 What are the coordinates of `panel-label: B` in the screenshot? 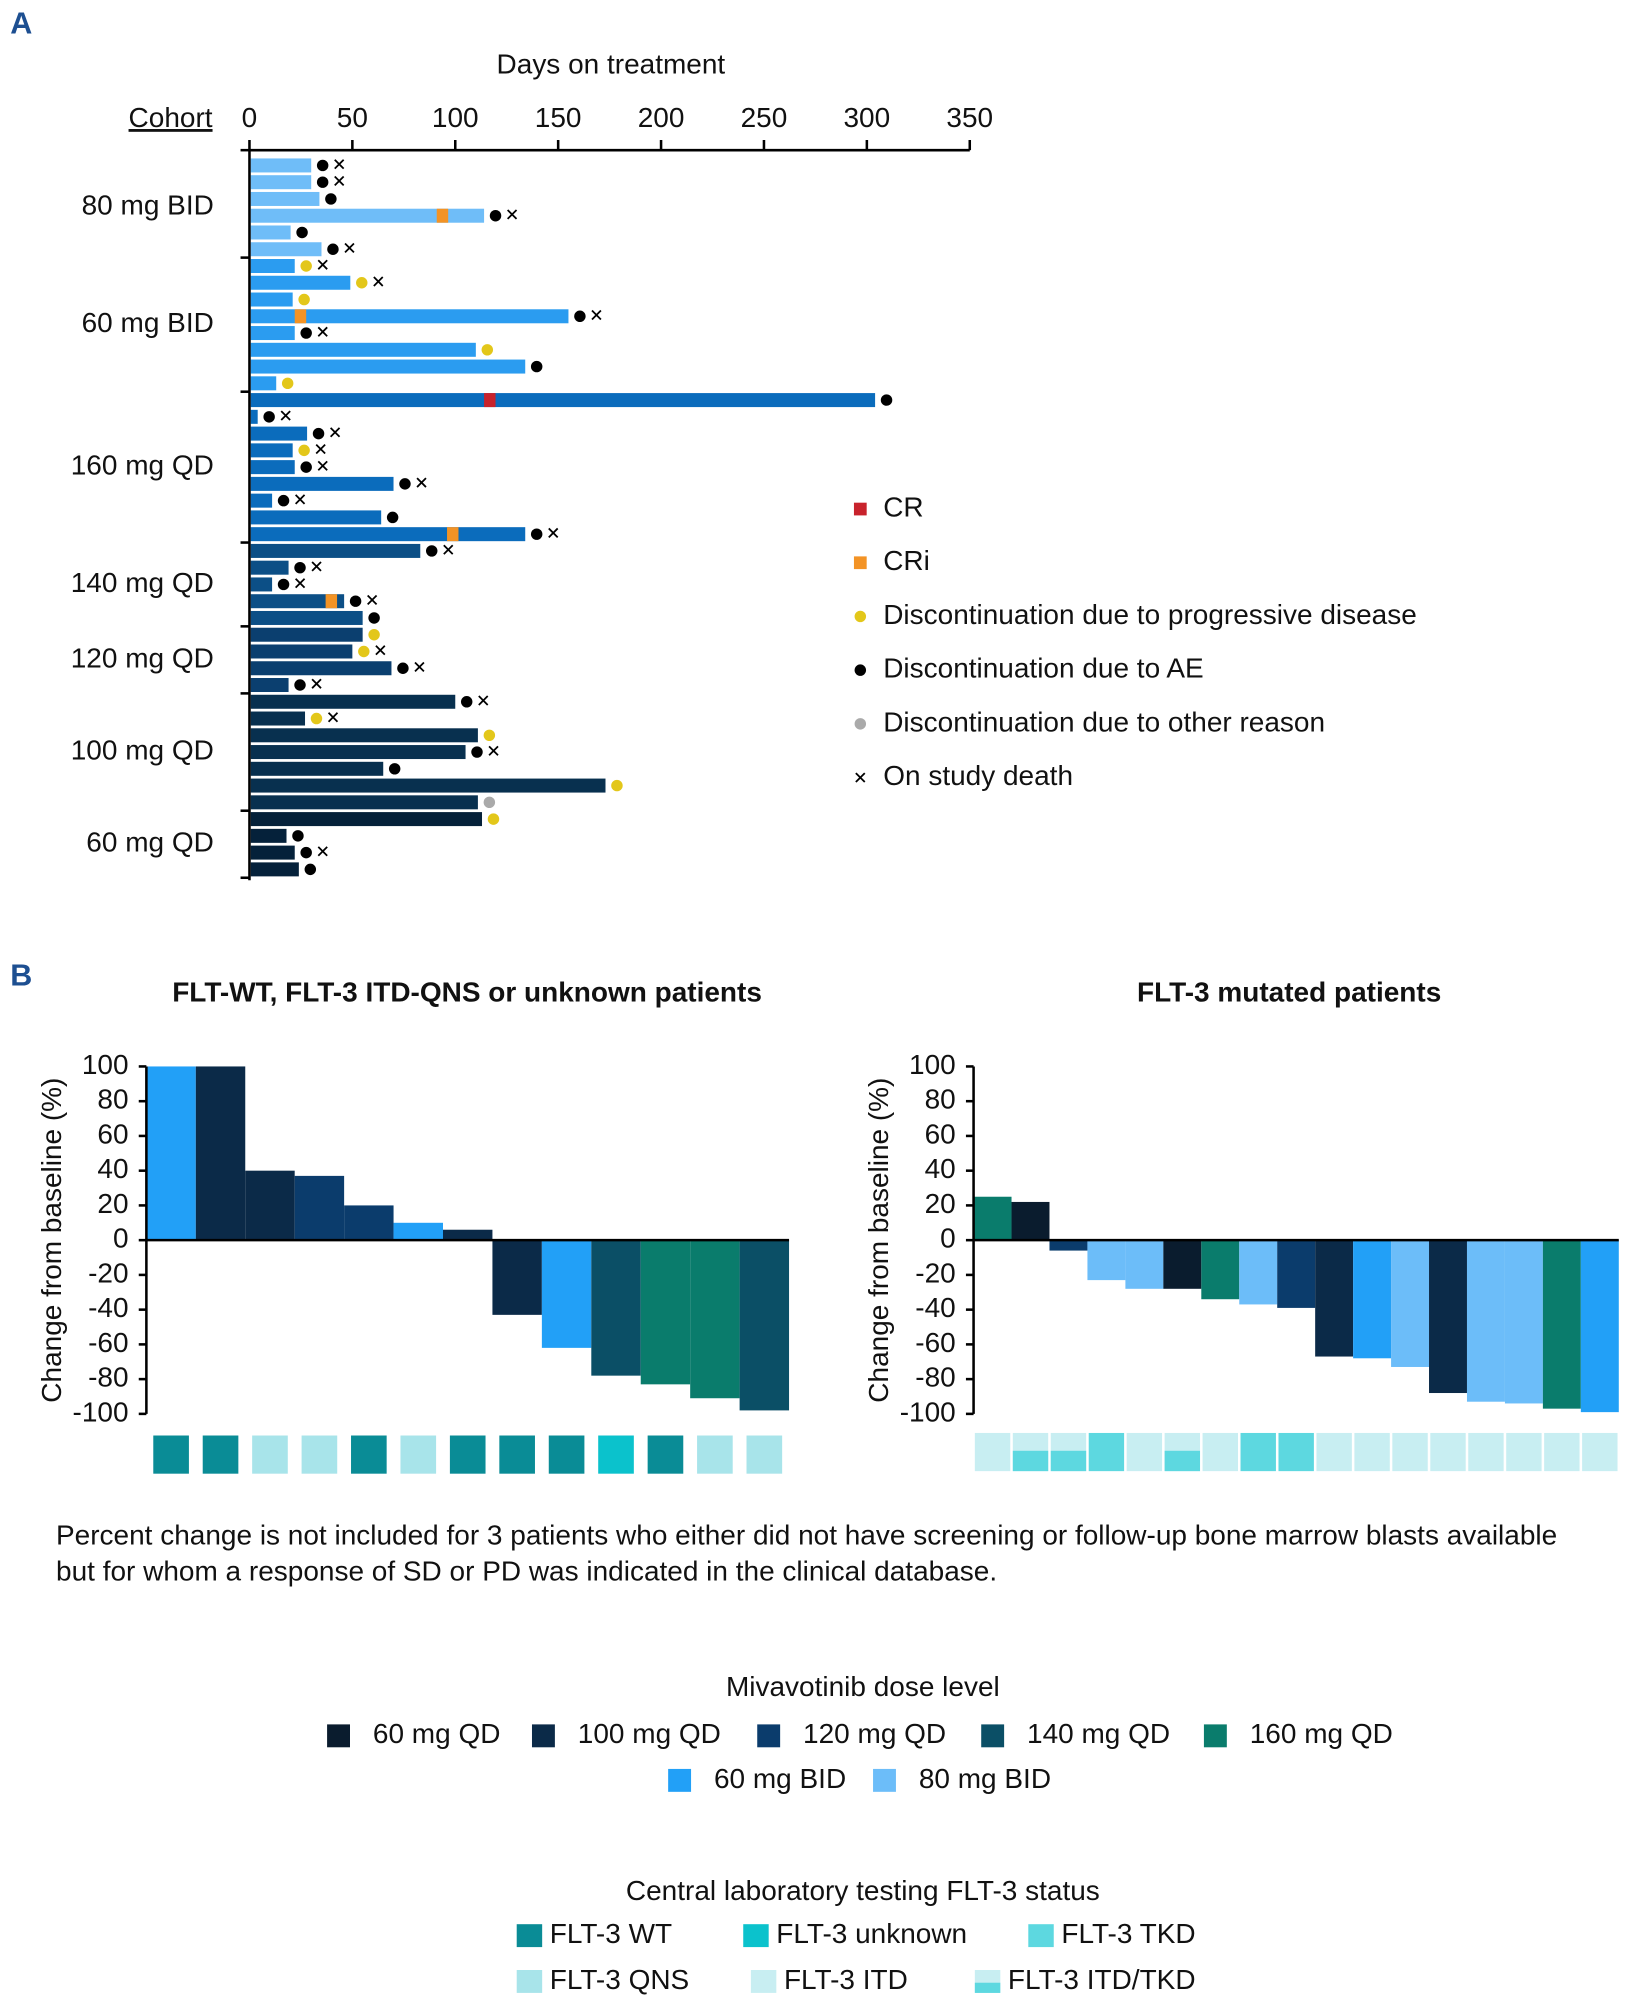 It's located at (21, 975).